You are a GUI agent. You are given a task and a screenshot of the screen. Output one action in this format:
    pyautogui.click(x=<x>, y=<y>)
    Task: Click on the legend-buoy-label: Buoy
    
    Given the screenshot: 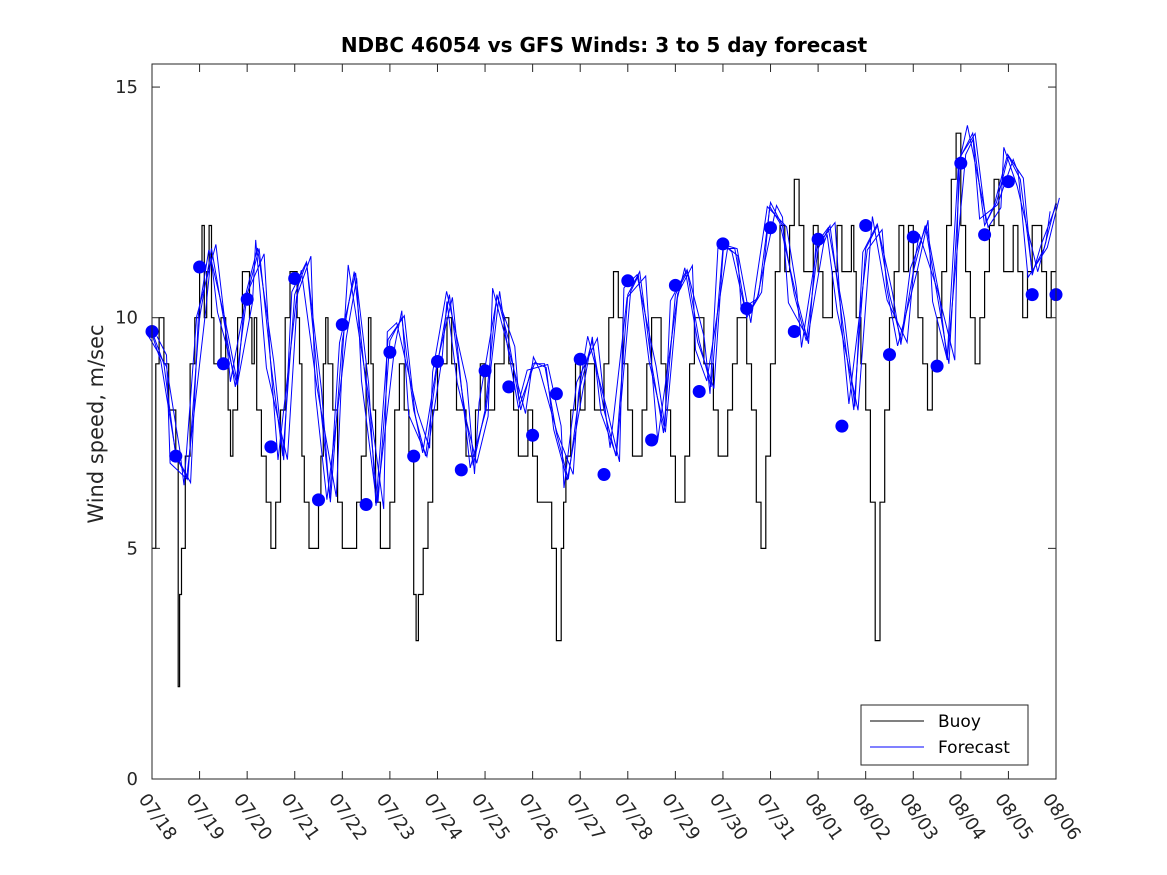 What is the action you would take?
    pyautogui.click(x=959, y=722)
    